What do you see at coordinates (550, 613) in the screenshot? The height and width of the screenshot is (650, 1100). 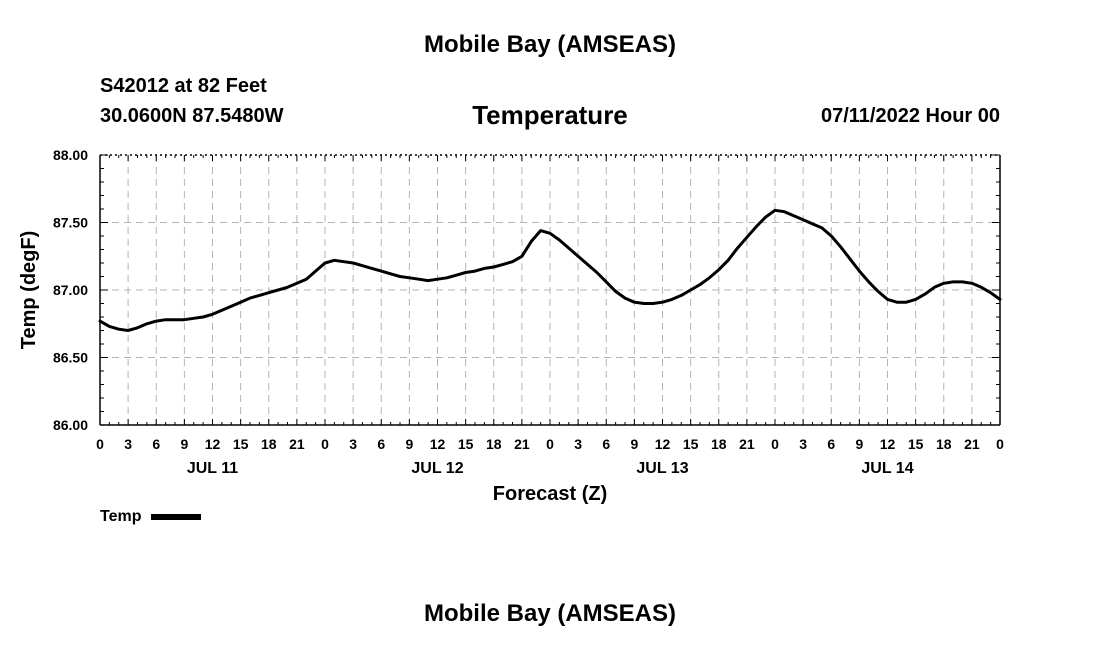 I see `chart-footer-title: Mobile Bay (AMSEAS)` at bounding box center [550, 613].